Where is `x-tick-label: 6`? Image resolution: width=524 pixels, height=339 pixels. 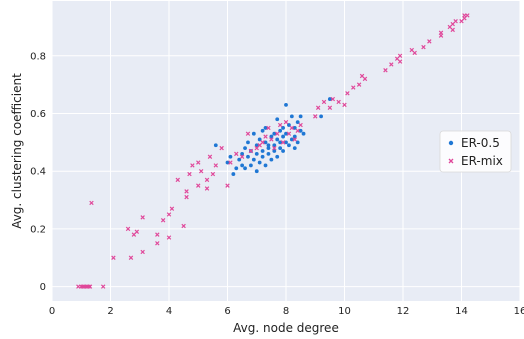
x-tick-label: 6 is located at coordinates (227, 311).